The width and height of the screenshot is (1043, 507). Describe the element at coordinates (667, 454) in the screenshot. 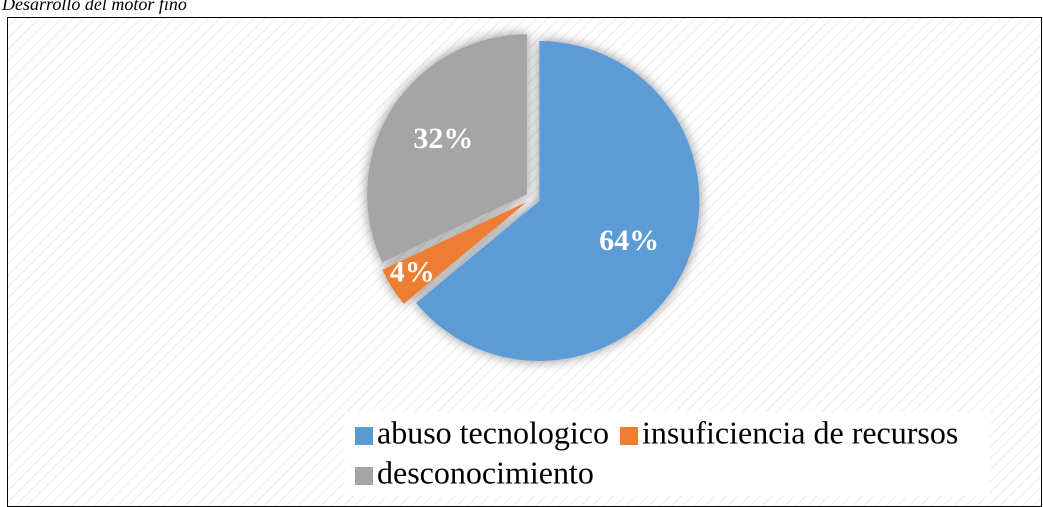

I see `legend-box` at that location.